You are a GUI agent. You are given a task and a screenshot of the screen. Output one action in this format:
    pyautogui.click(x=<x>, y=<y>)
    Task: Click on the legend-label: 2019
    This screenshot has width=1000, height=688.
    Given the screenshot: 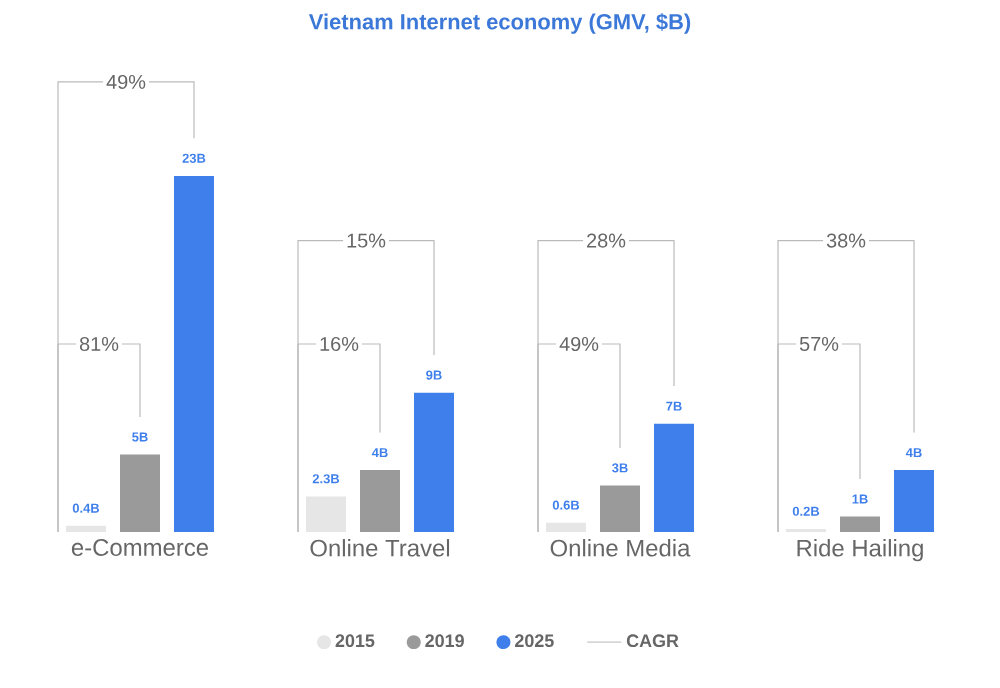 What is the action you would take?
    pyautogui.click(x=444, y=641)
    